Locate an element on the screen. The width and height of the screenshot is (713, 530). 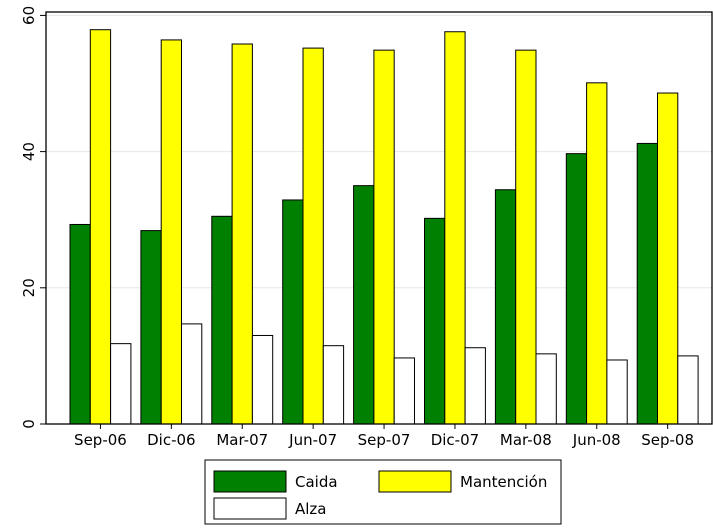
x-tick-label: Sep-07 is located at coordinates (384, 440).